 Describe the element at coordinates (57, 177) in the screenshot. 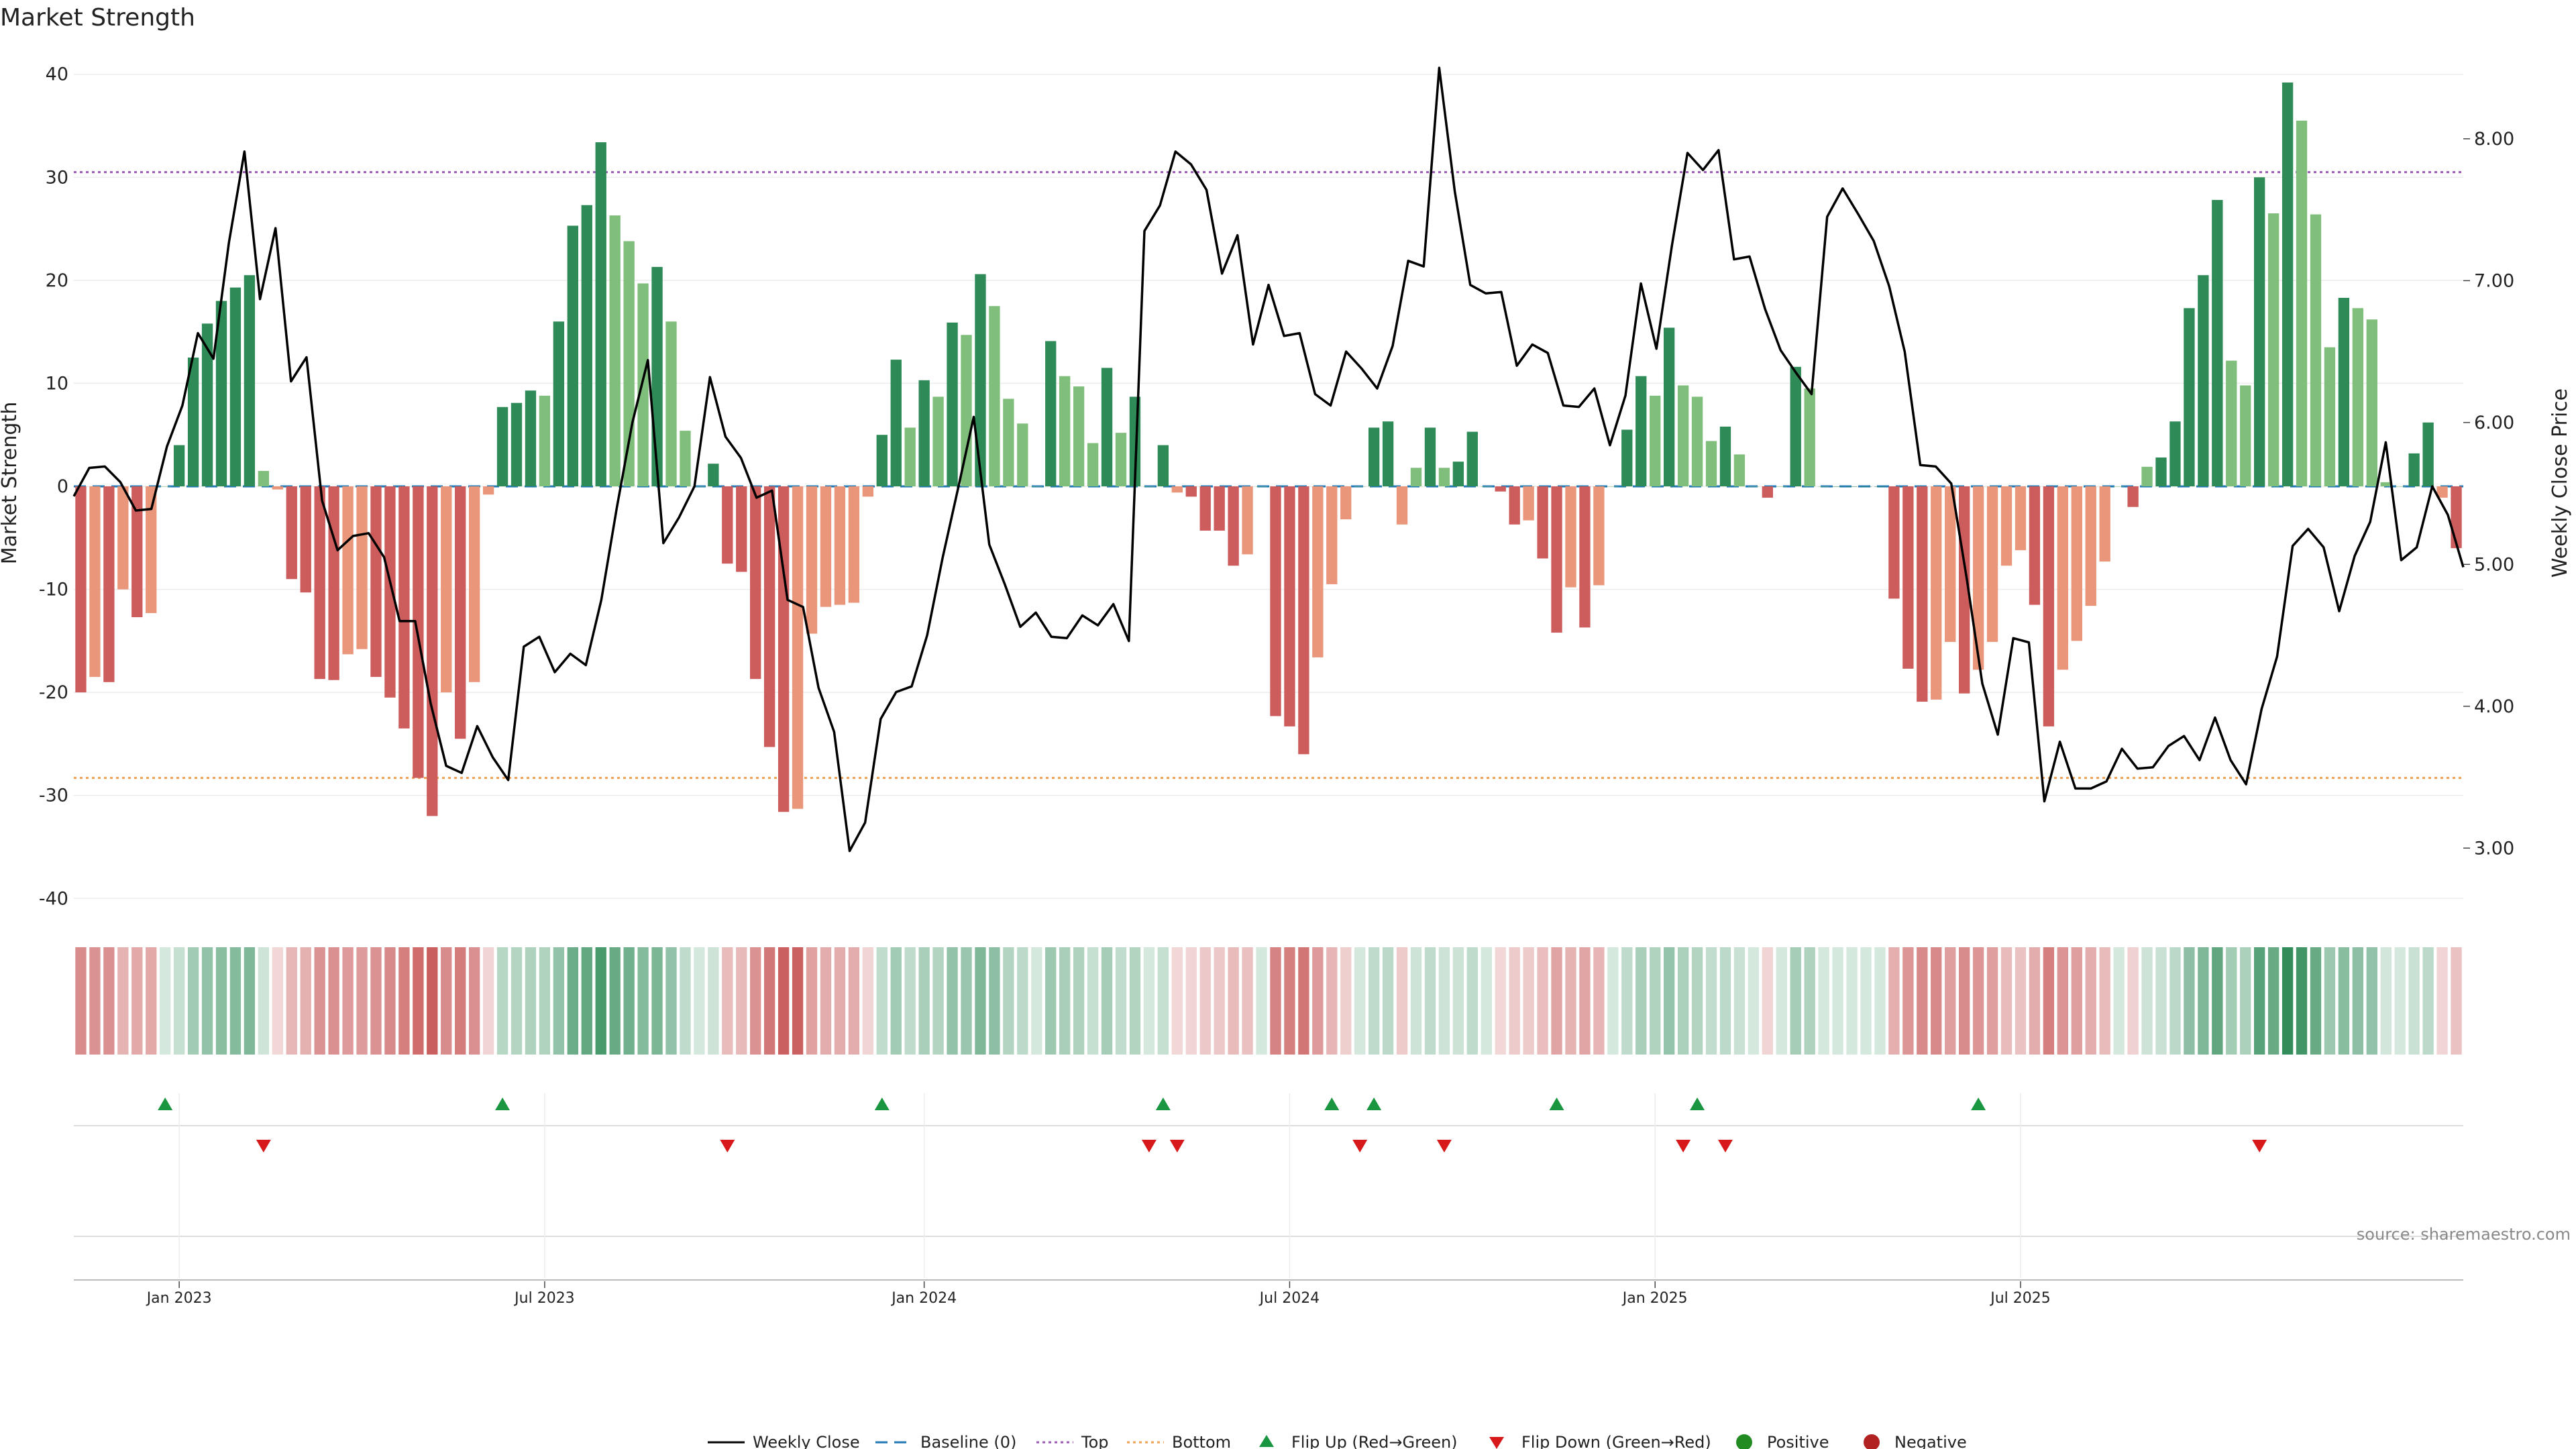

I see `left-tick-label: 30` at that location.